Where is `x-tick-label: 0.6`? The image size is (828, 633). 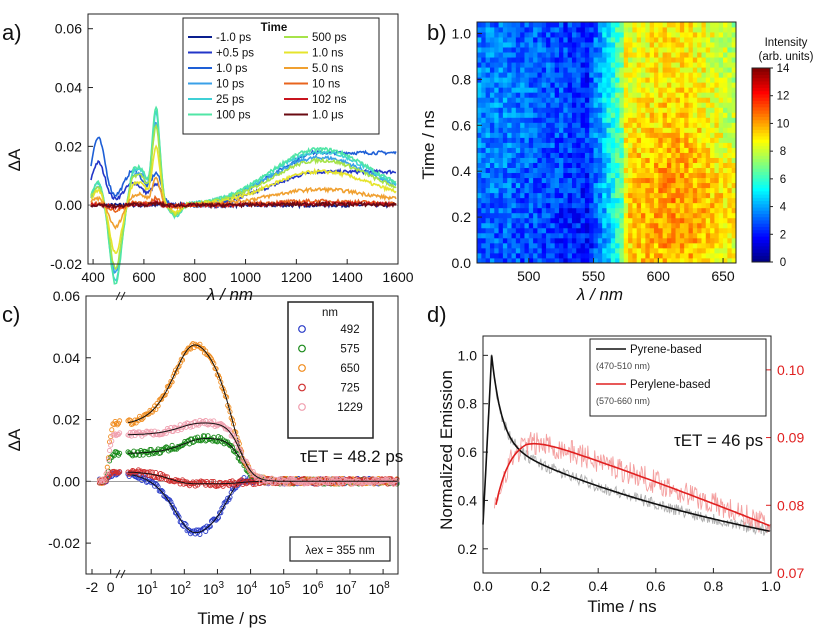
x-tick-label: 0.6 is located at coordinates (656, 586).